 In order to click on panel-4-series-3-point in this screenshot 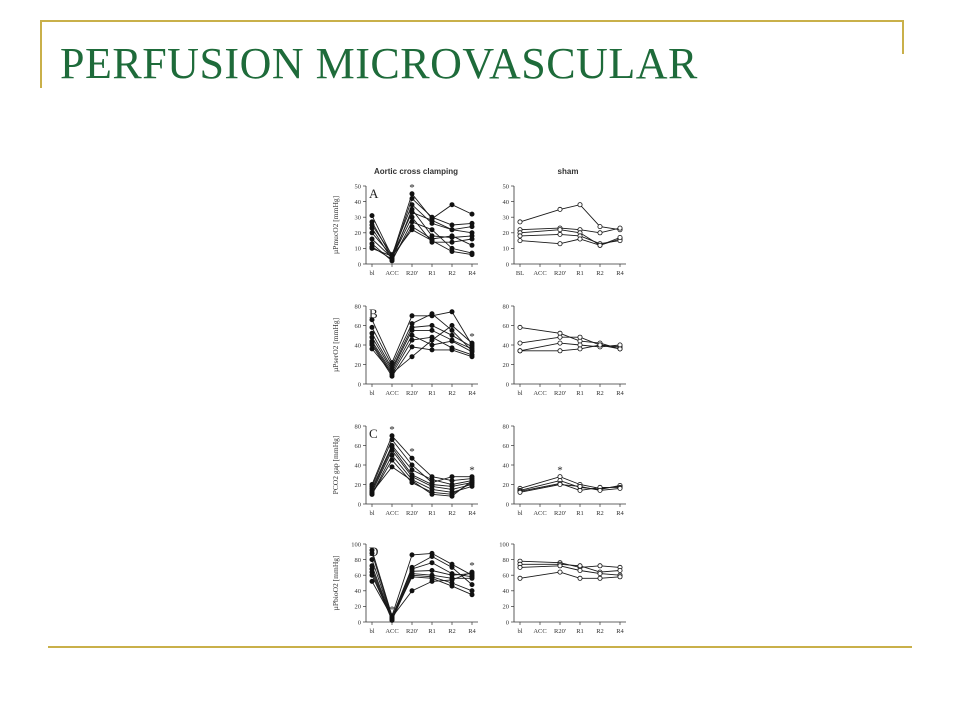, I will do `click(560, 343)`.